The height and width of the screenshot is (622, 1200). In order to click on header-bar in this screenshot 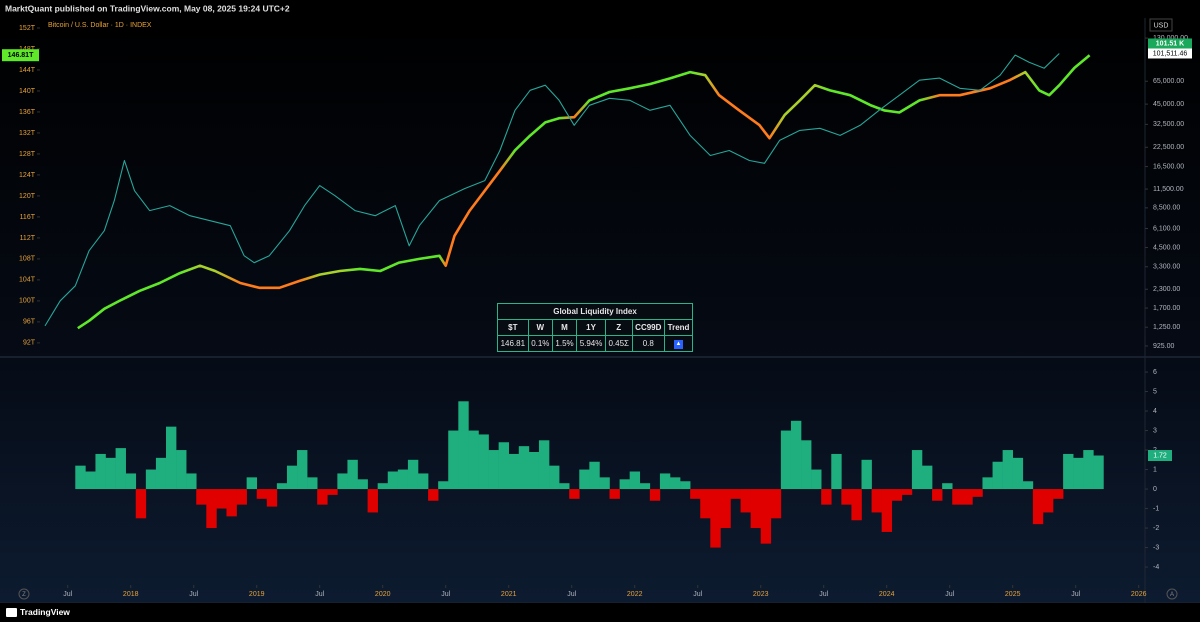, I will do `click(600, 9)`.